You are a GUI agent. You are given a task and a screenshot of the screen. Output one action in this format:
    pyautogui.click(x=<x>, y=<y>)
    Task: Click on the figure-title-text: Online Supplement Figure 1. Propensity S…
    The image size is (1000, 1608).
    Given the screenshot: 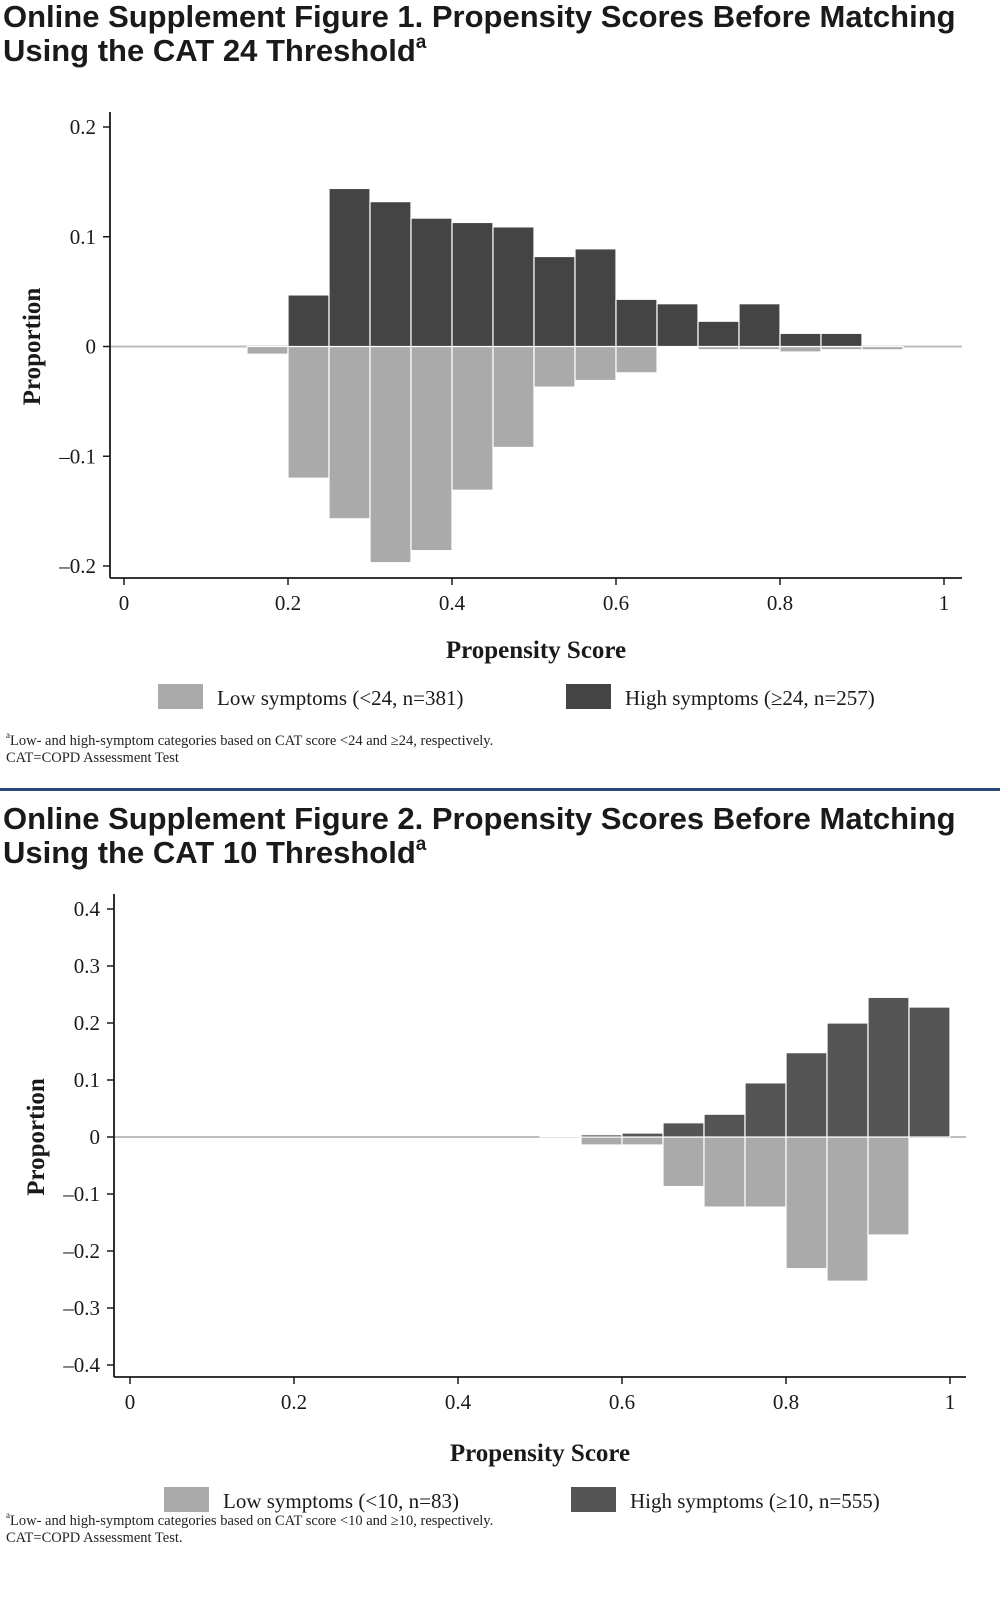 What is the action you would take?
    pyautogui.click(x=479, y=34)
    